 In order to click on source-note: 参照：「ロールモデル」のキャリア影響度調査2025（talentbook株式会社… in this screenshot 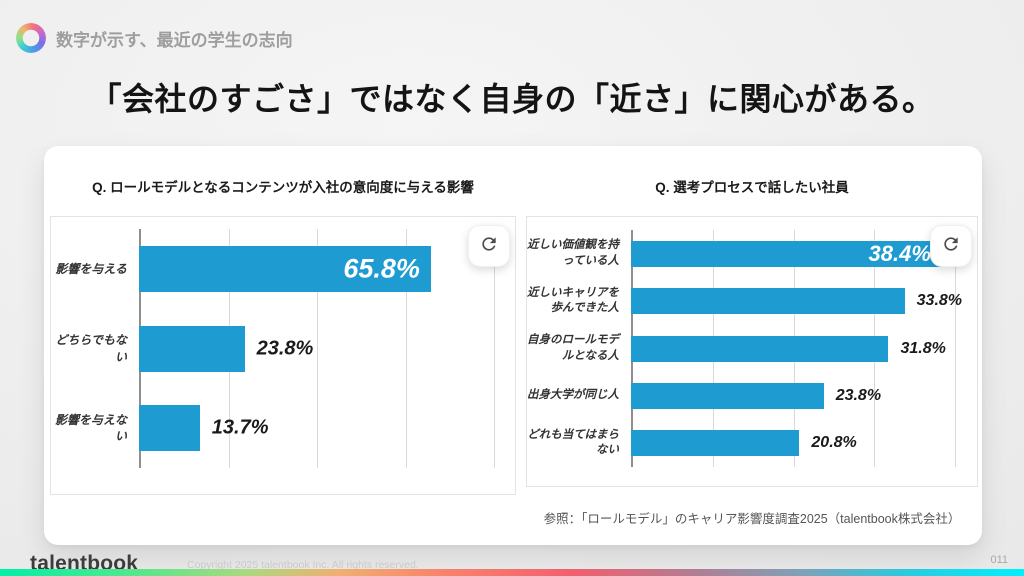, I will do `click(752, 519)`.